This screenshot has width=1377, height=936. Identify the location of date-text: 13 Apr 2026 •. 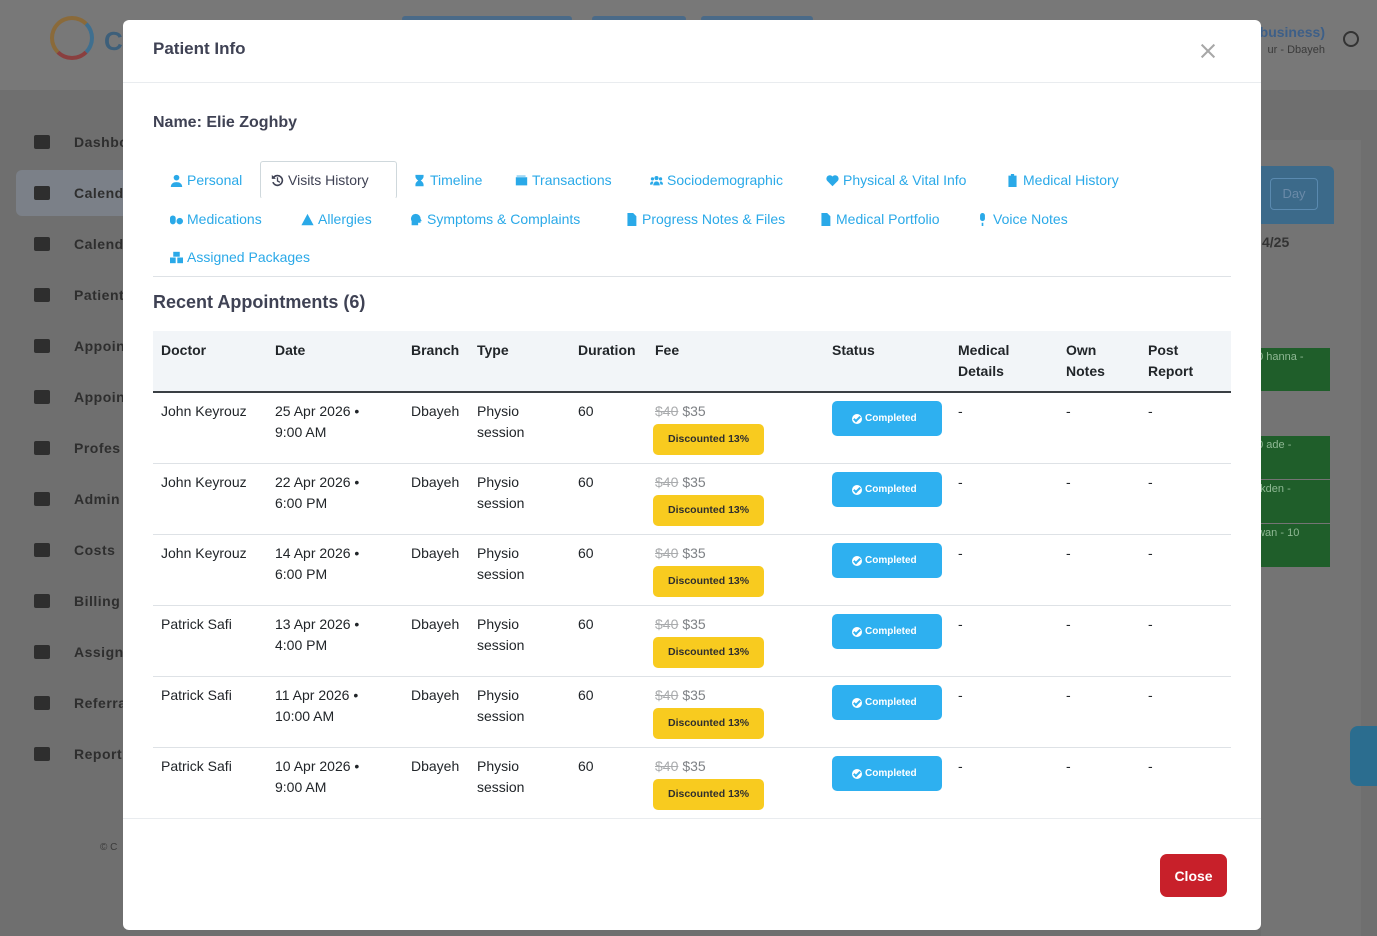
(317, 624).